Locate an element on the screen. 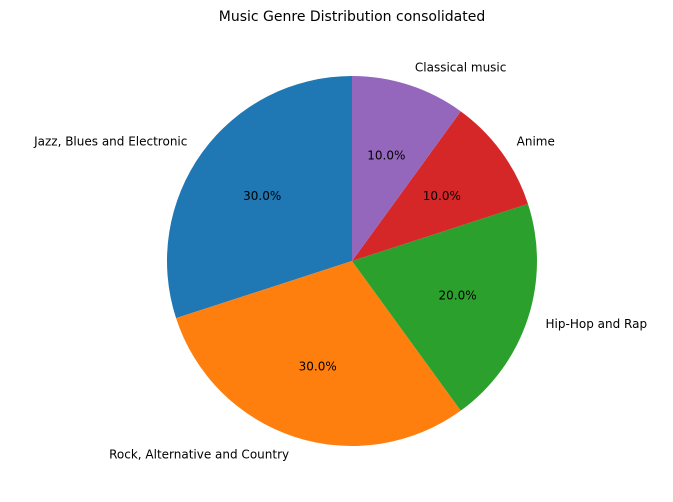 The height and width of the screenshot is (502, 673). chart-title: Music Genre Distribution consolidated is located at coordinates (352, 17).